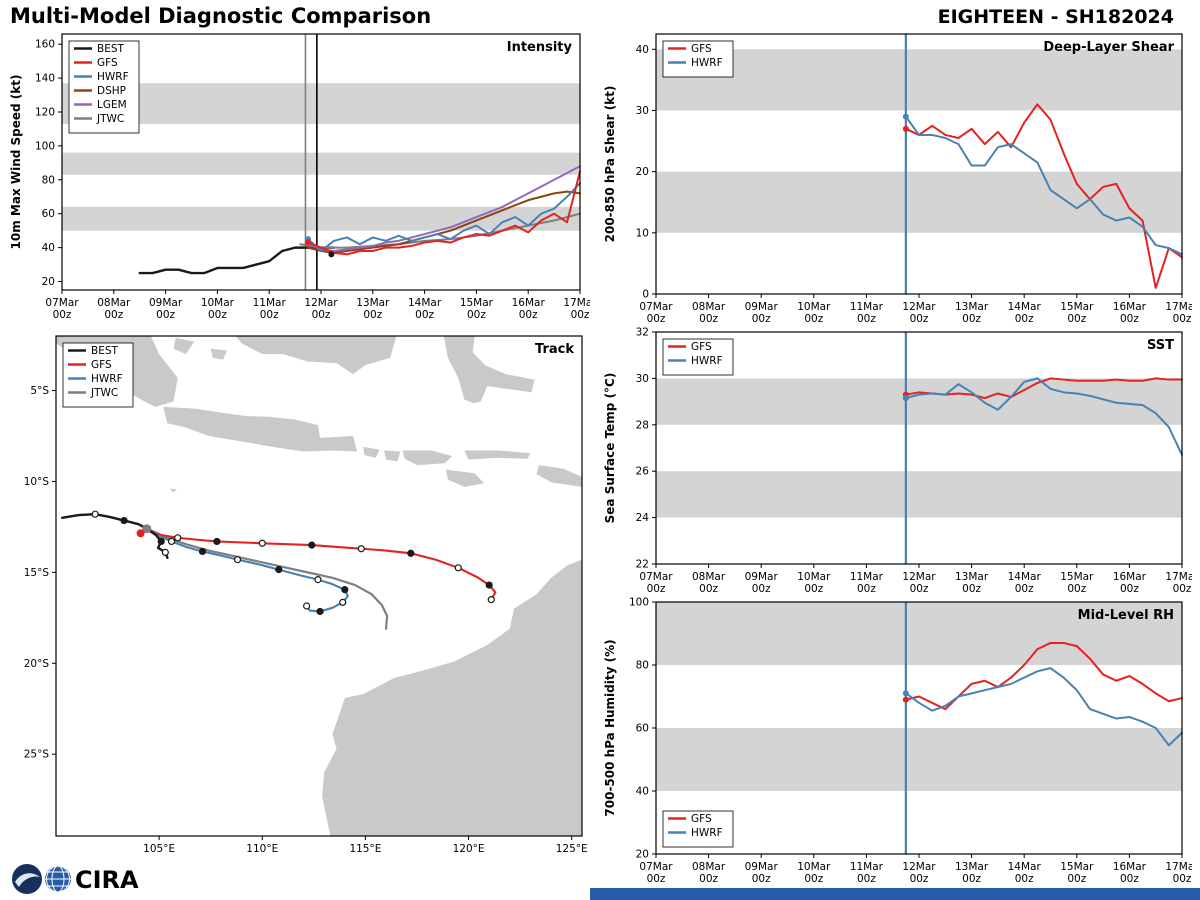  I want to click on svg-text: 14Mar, so click(1025, 577).